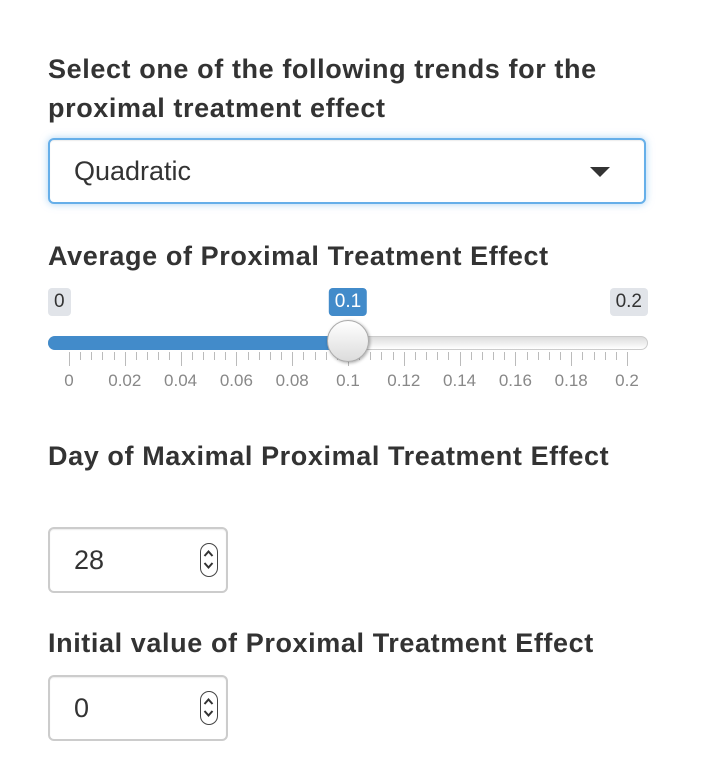 The image size is (719, 758). What do you see at coordinates (69, 380) in the screenshot?
I see `slider-tick-label: 0` at bounding box center [69, 380].